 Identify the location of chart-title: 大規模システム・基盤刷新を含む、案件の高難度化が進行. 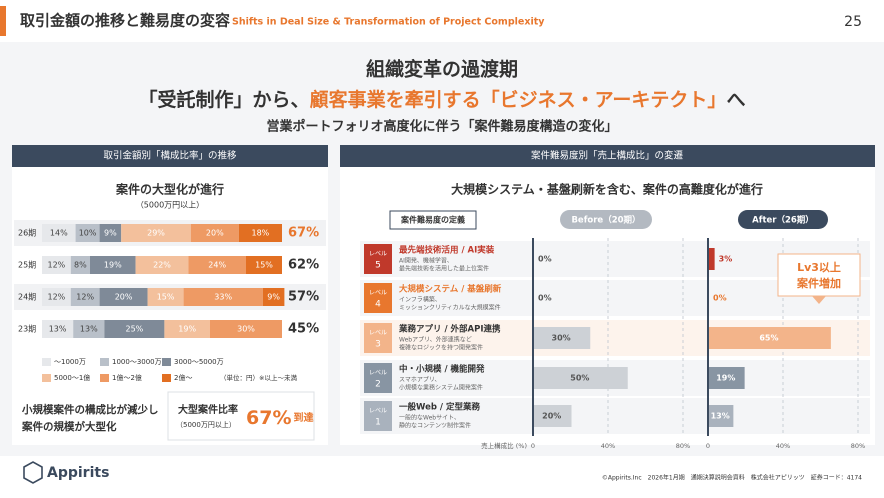
(607, 189).